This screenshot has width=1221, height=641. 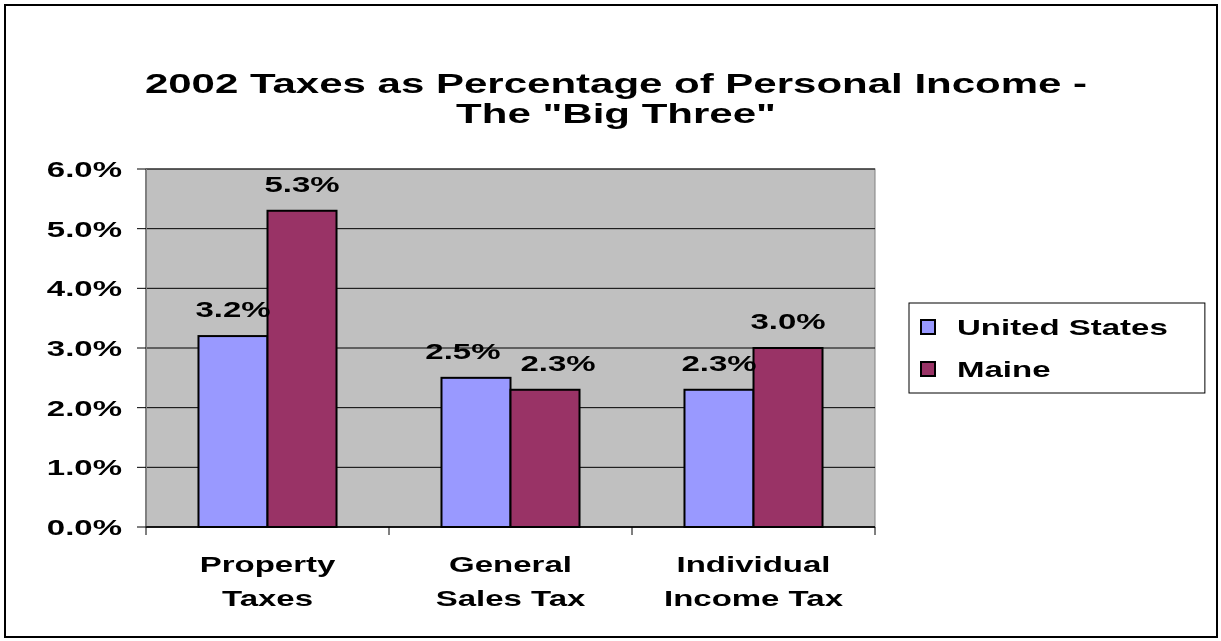 What do you see at coordinates (788, 321) in the screenshot?
I see `data-label: 3.0%` at bounding box center [788, 321].